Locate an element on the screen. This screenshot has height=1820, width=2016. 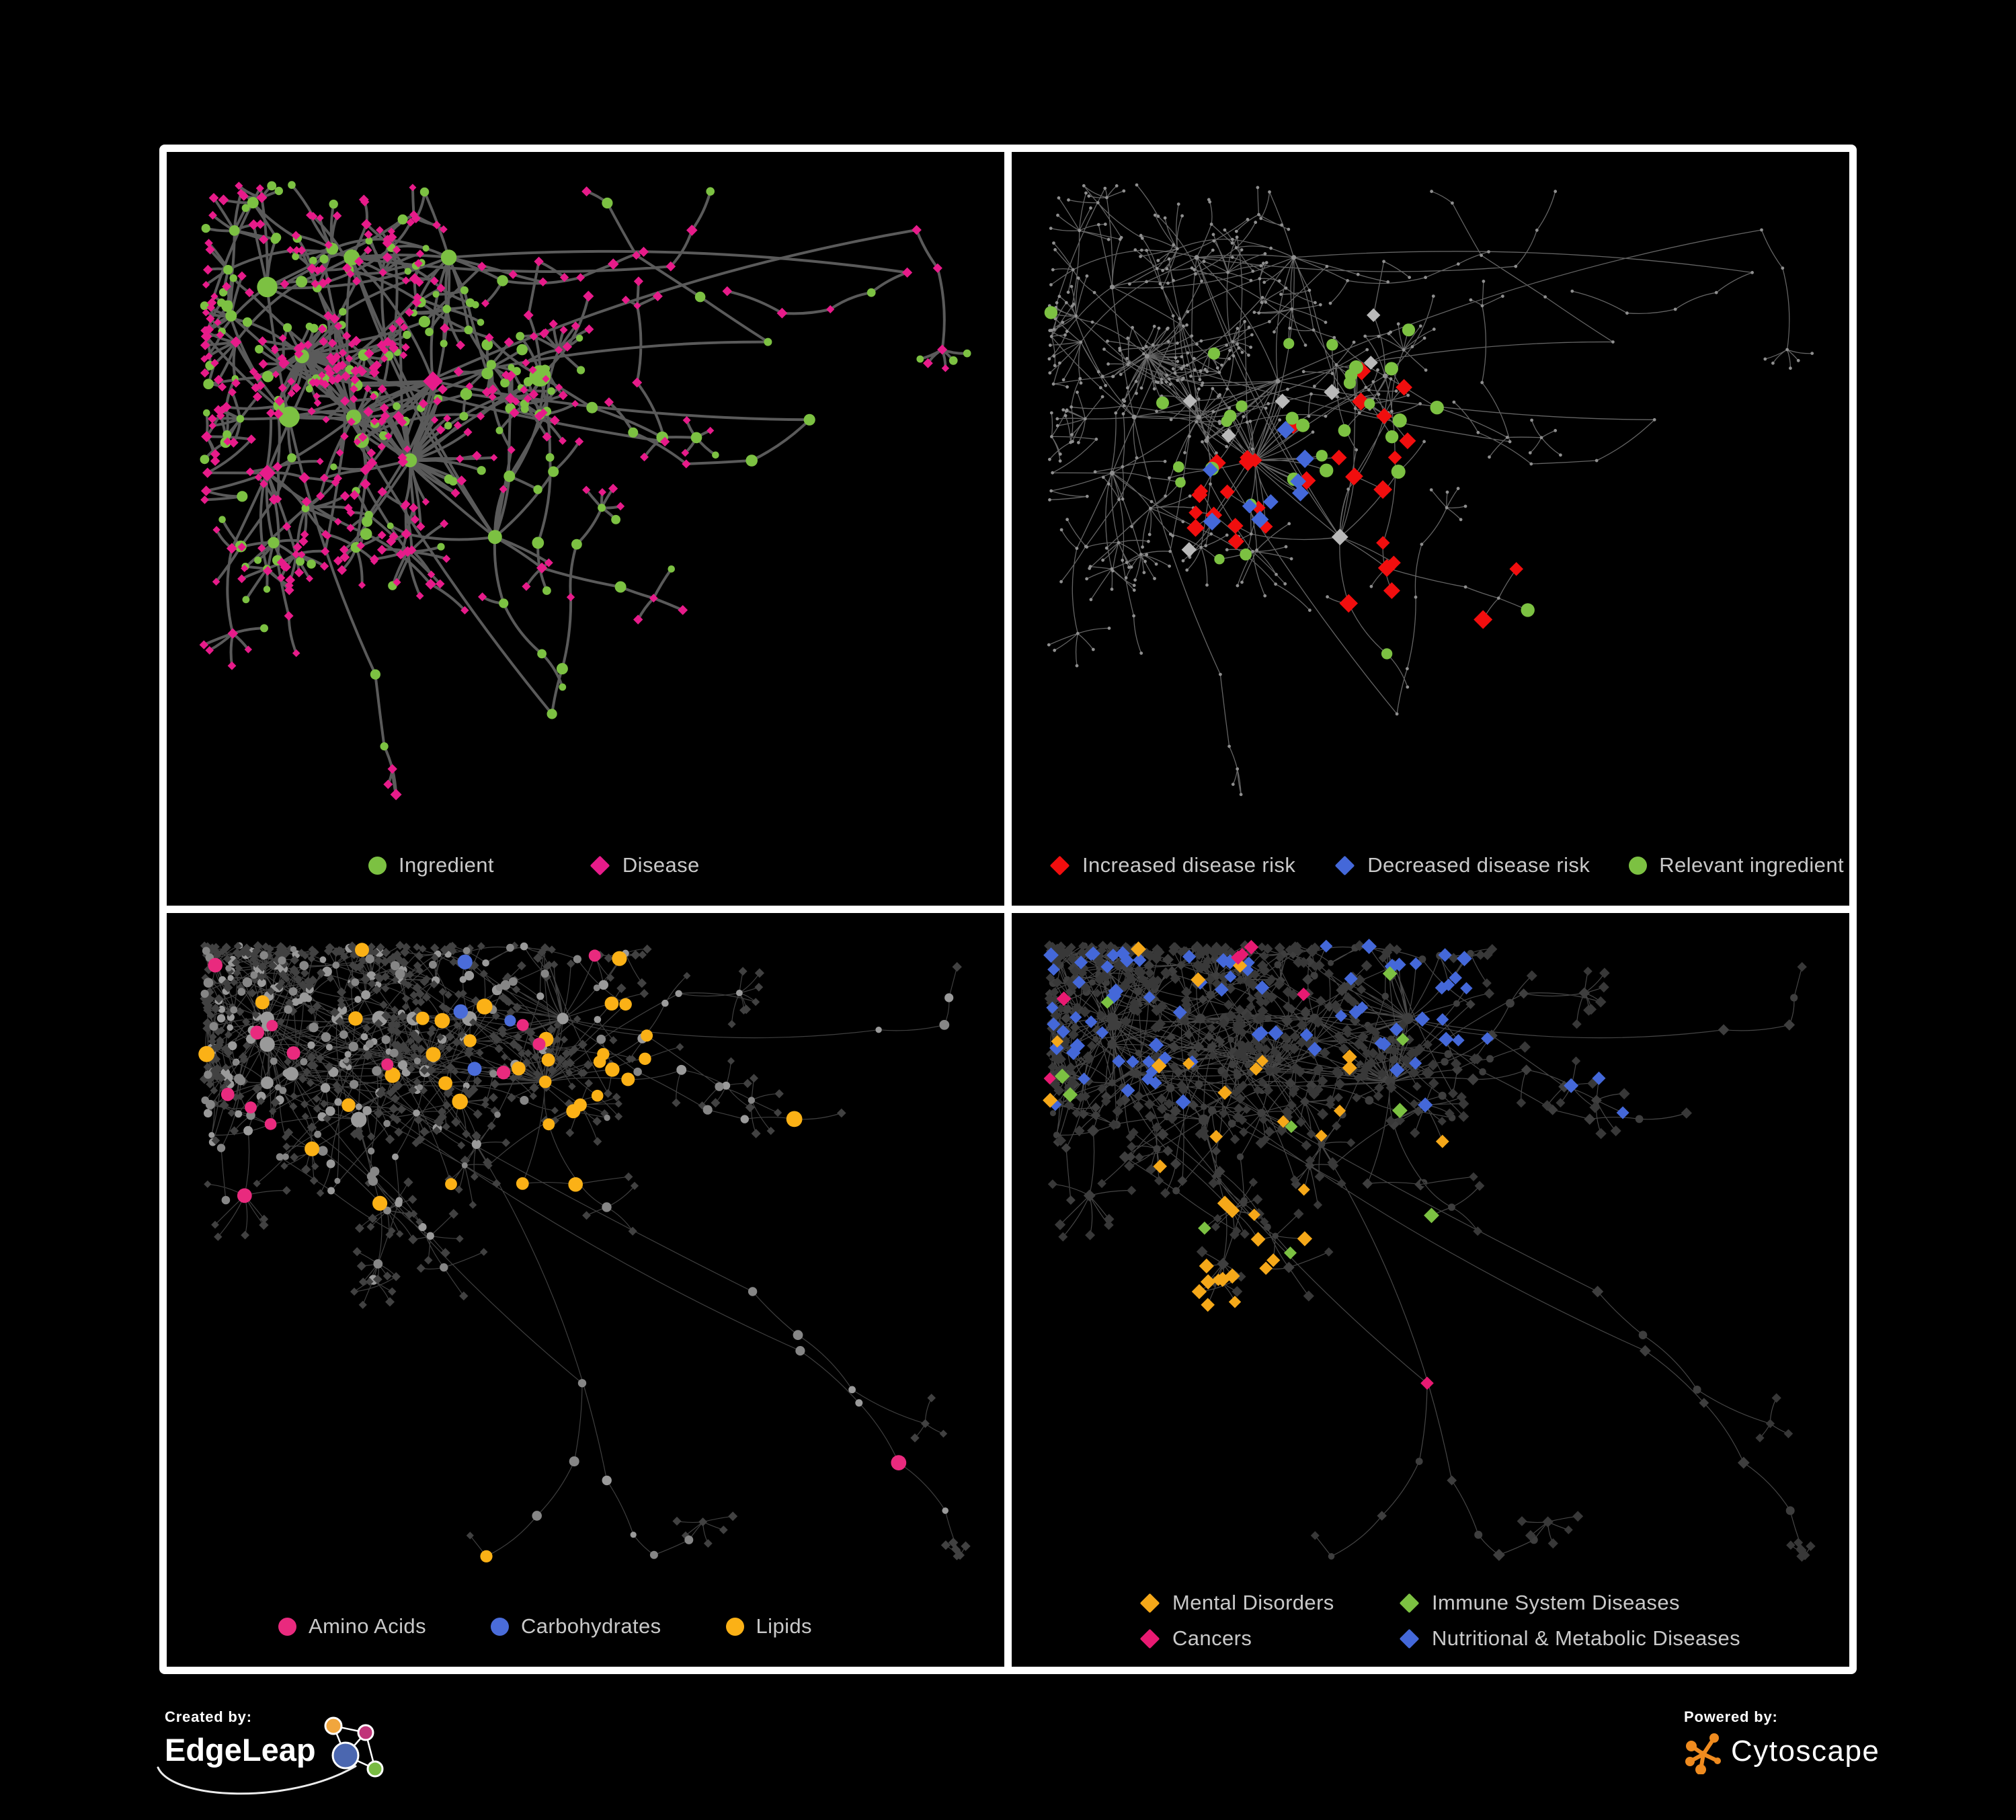
legend-label: Mental Disorders is located at coordinates (1253, 1602).